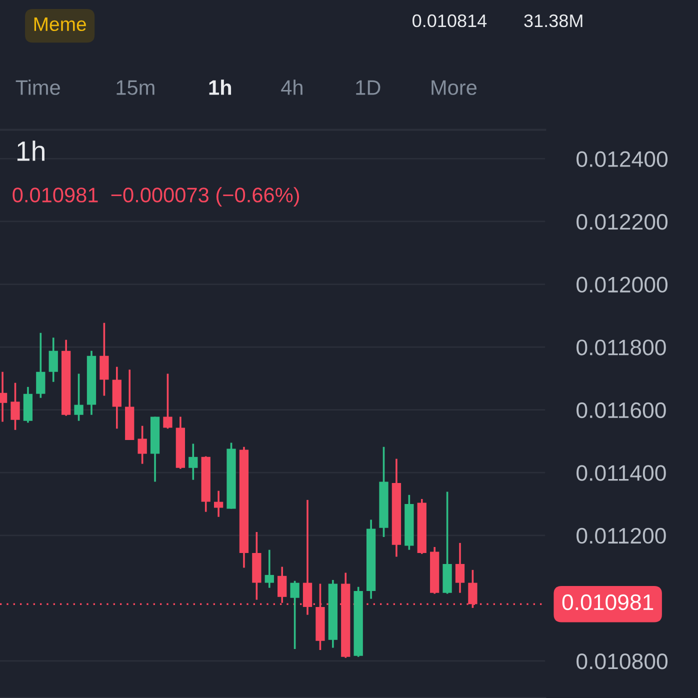 This screenshot has height=698, width=698. What do you see at coordinates (622, 159) in the screenshot?
I see `y-tick-label: 0.012400` at bounding box center [622, 159].